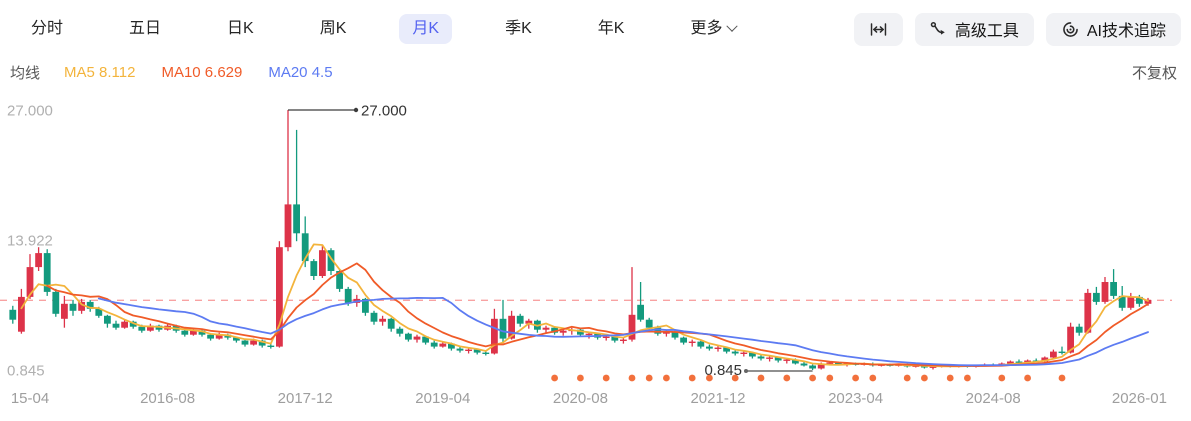 This screenshot has height=421, width=1191. What do you see at coordinates (426, 29) in the screenshot?
I see `tab-月K: 月K` at bounding box center [426, 29].